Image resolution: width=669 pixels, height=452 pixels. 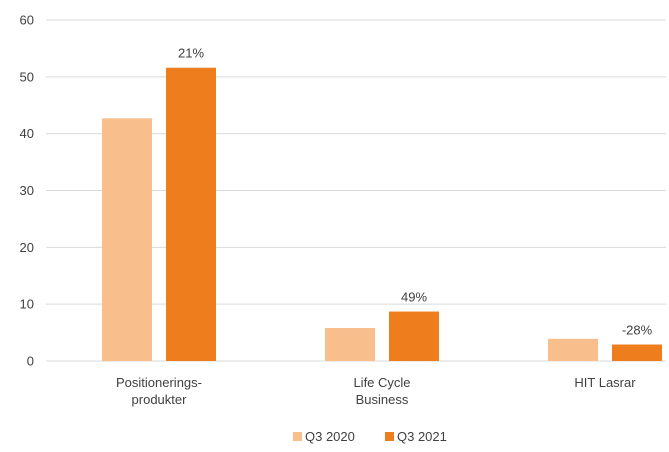 I want to click on y-tick-label: 40, so click(x=27, y=133).